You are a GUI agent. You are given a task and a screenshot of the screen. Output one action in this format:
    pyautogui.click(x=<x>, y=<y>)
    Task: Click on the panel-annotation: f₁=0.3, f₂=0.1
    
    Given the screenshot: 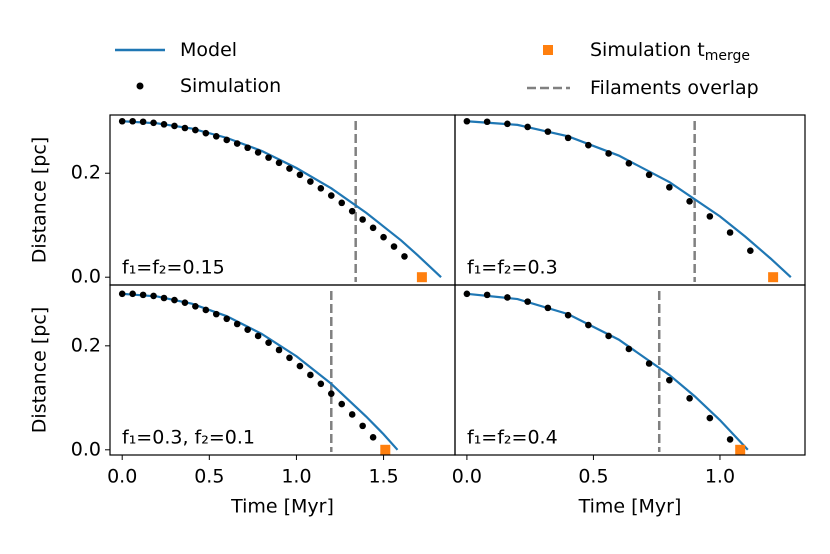 What is the action you would take?
    pyautogui.click(x=188, y=438)
    